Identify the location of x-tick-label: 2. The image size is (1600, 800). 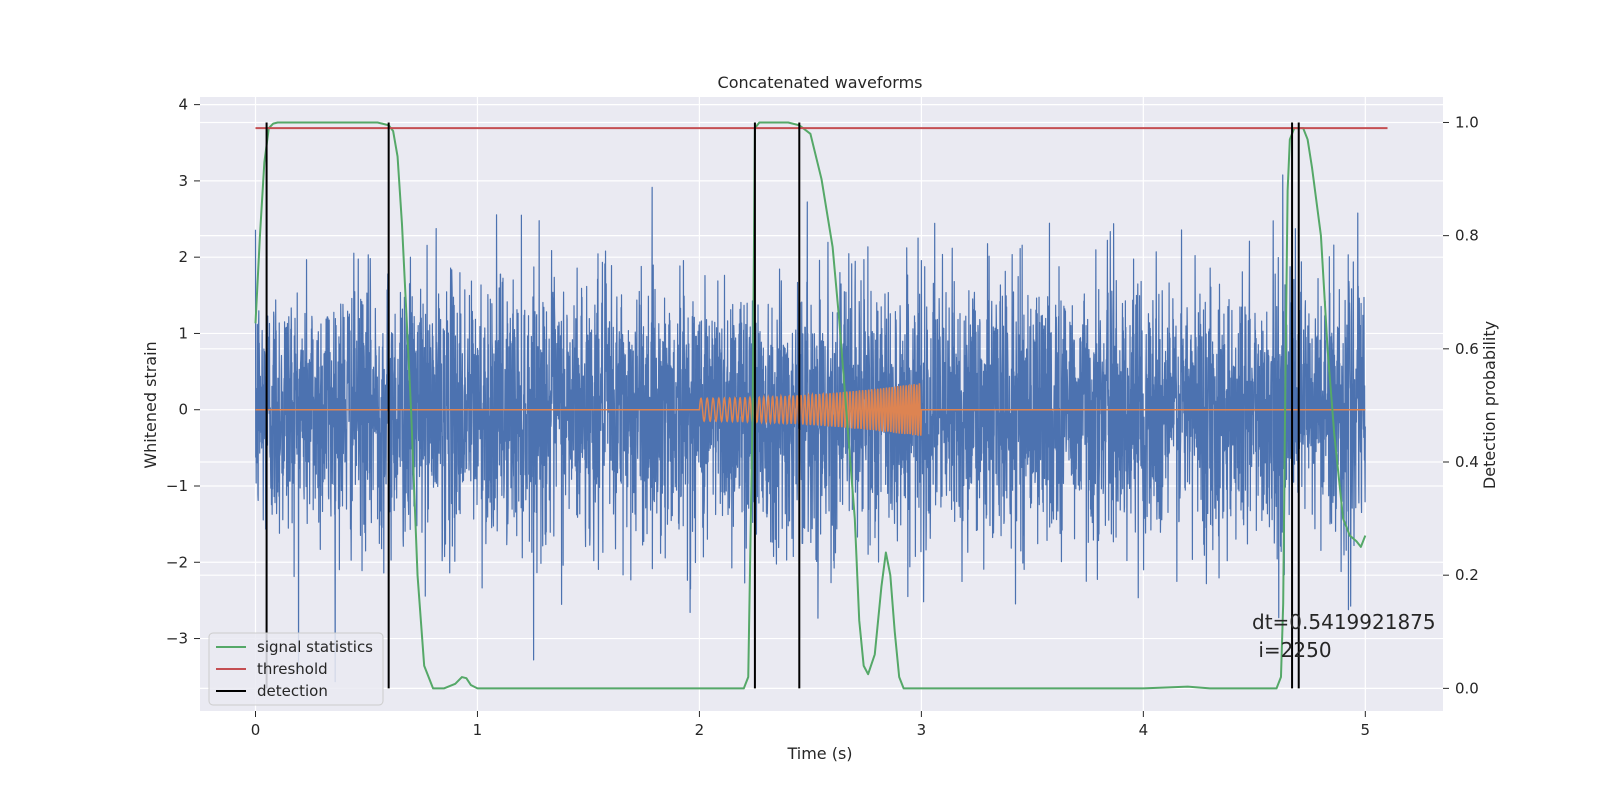
(700, 730).